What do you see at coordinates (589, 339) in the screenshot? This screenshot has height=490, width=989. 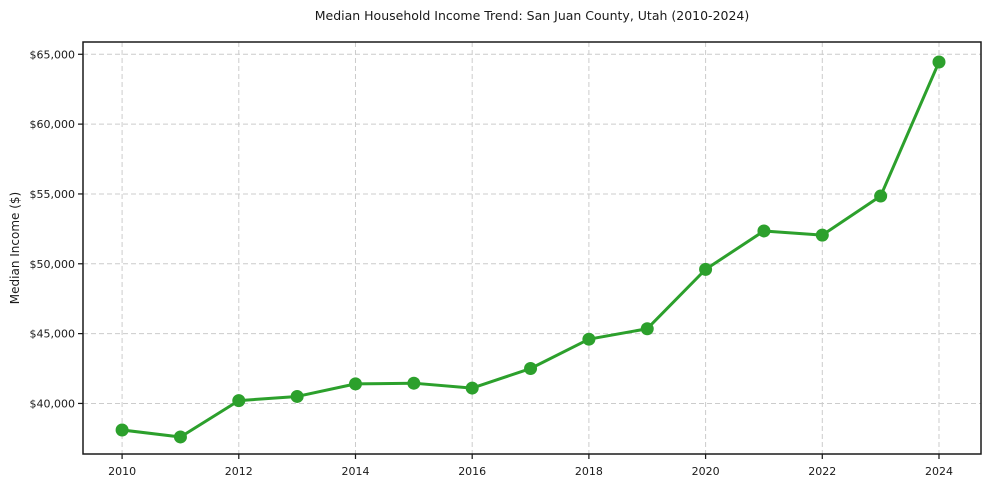 I see `data-point-2018` at bounding box center [589, 339].